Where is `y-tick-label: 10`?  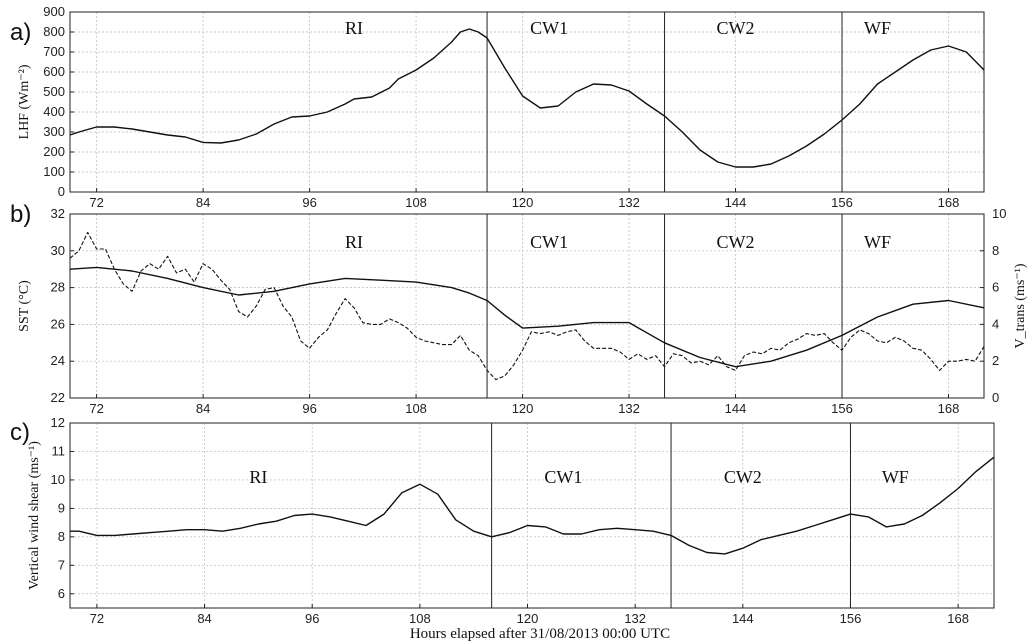 y-tick-label: 10 is located at coordinates (58, 479).